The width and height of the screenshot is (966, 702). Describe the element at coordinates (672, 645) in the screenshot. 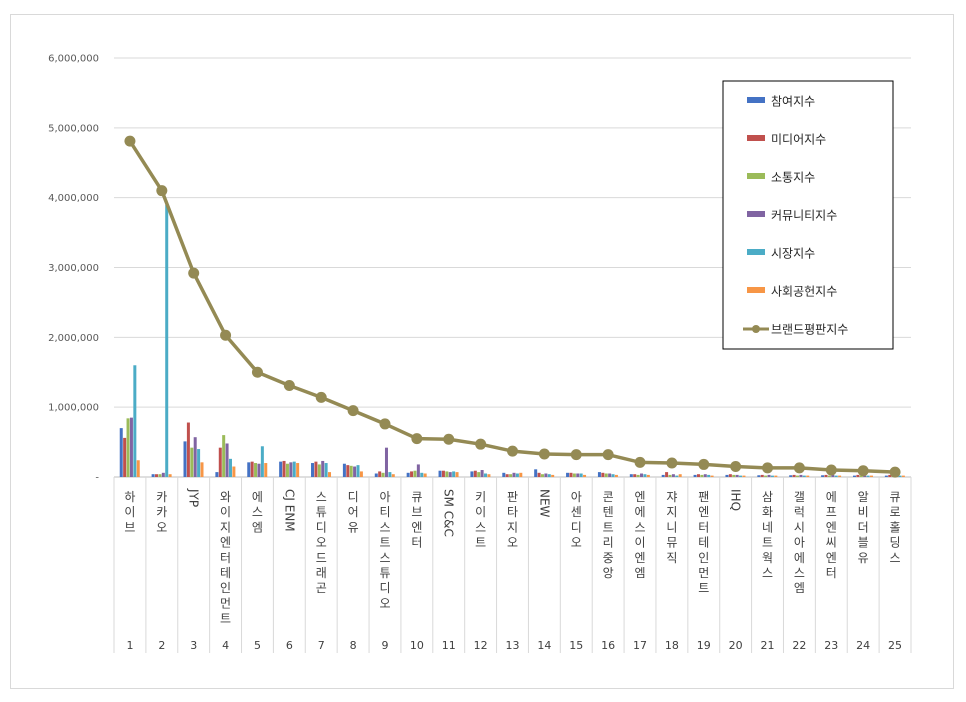

I see `rank-label: 18` at that location.